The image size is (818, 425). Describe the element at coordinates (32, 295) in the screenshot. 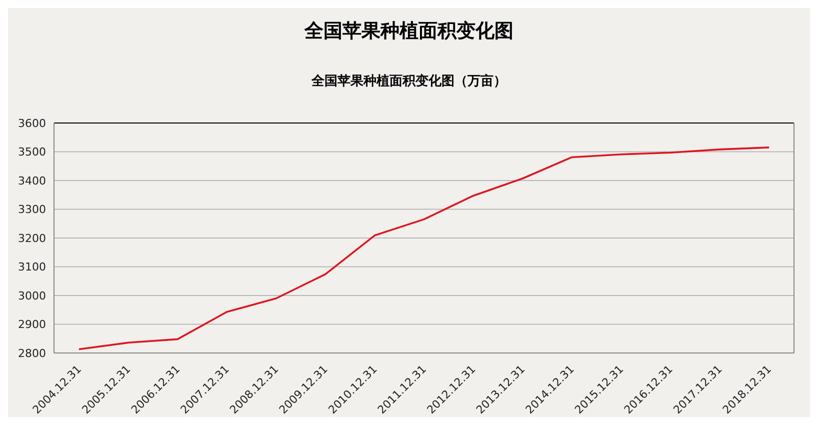

I see `y-tick-label: 3000` at that location.